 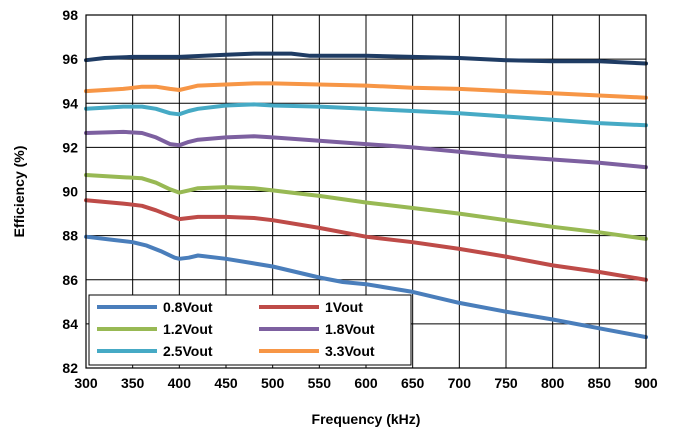 I want to click on legend-label: 3.3Vout, so click(x=350, y=351).